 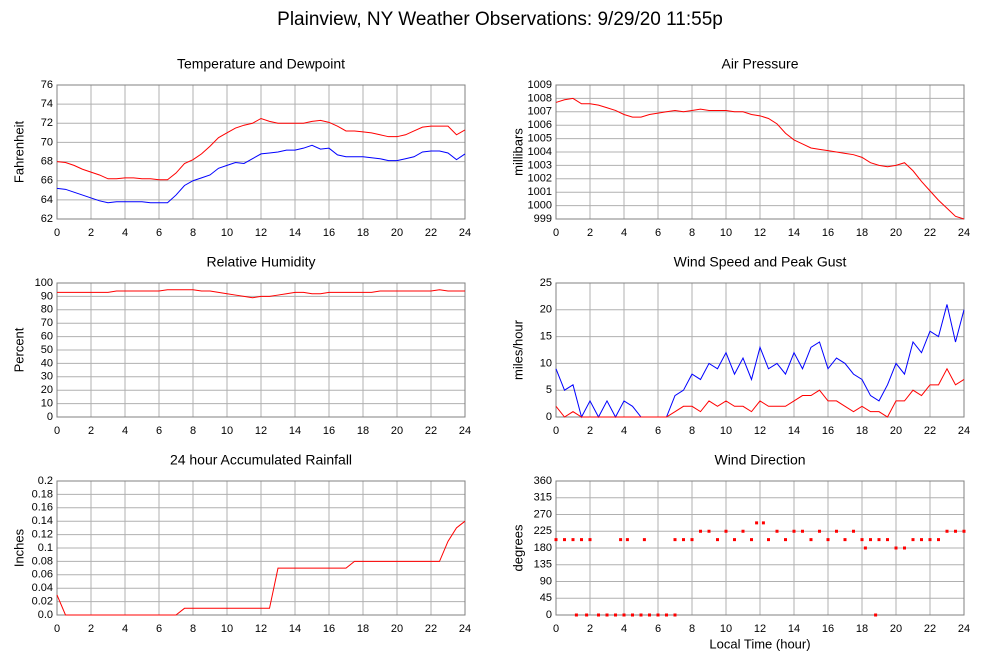 I want to click on y-tick-label: 1000, so click(x=540, y=206).